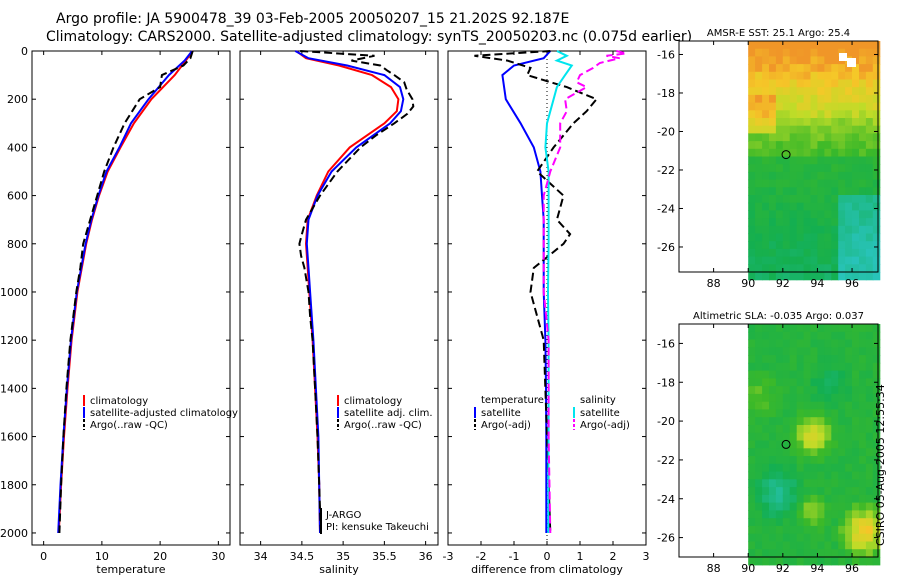 This screenshot has height=580, width=900. Describe the element at coordinates (852, 283) in the screenshot. I see `x-tick-label: 96` at that location.